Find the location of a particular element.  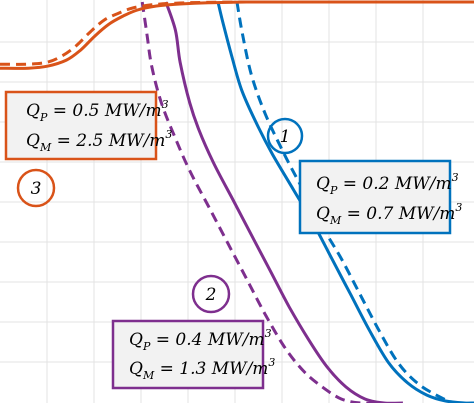

annotation-box-1-line1: QP = 0.2 MW/m3 is located at coordinates (387, 184).